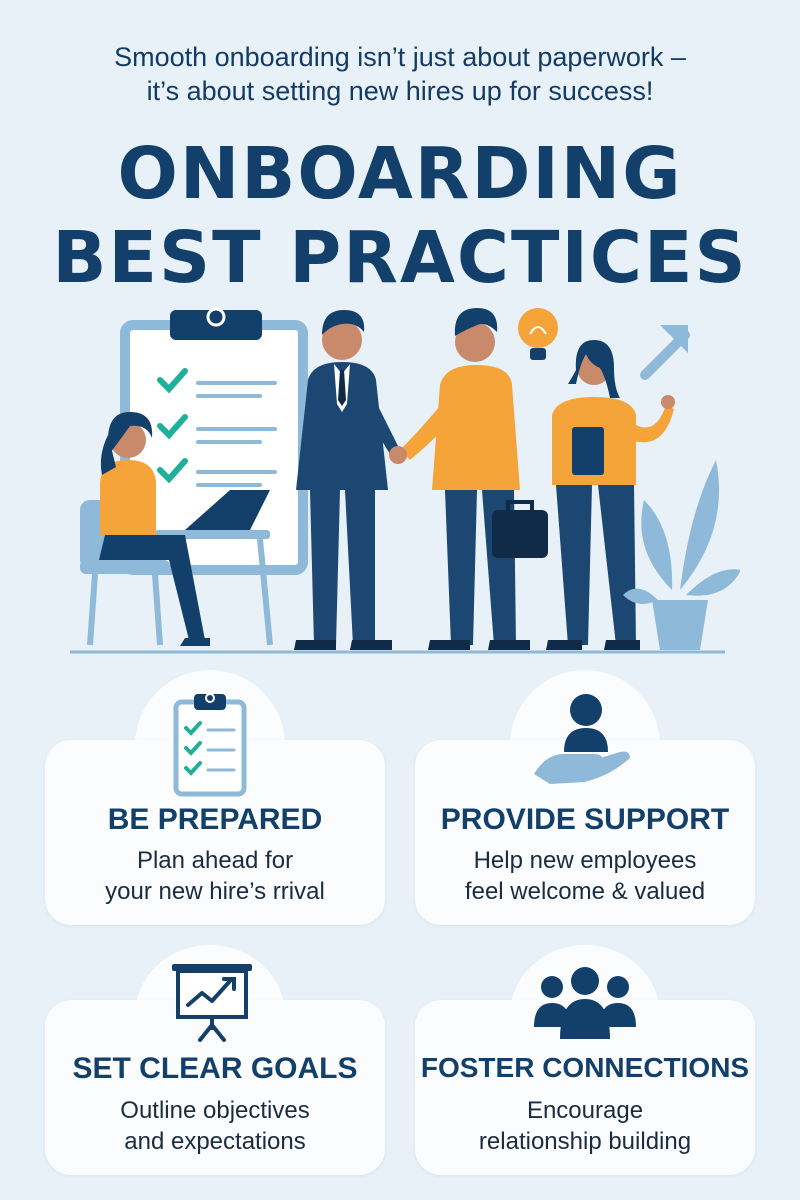 The height and width of the screenshot is (1200, 800). Describe the element at coordinates (400, 257) in the screenshot. I see `title-line-2: BEST PRACTICES` at that location.